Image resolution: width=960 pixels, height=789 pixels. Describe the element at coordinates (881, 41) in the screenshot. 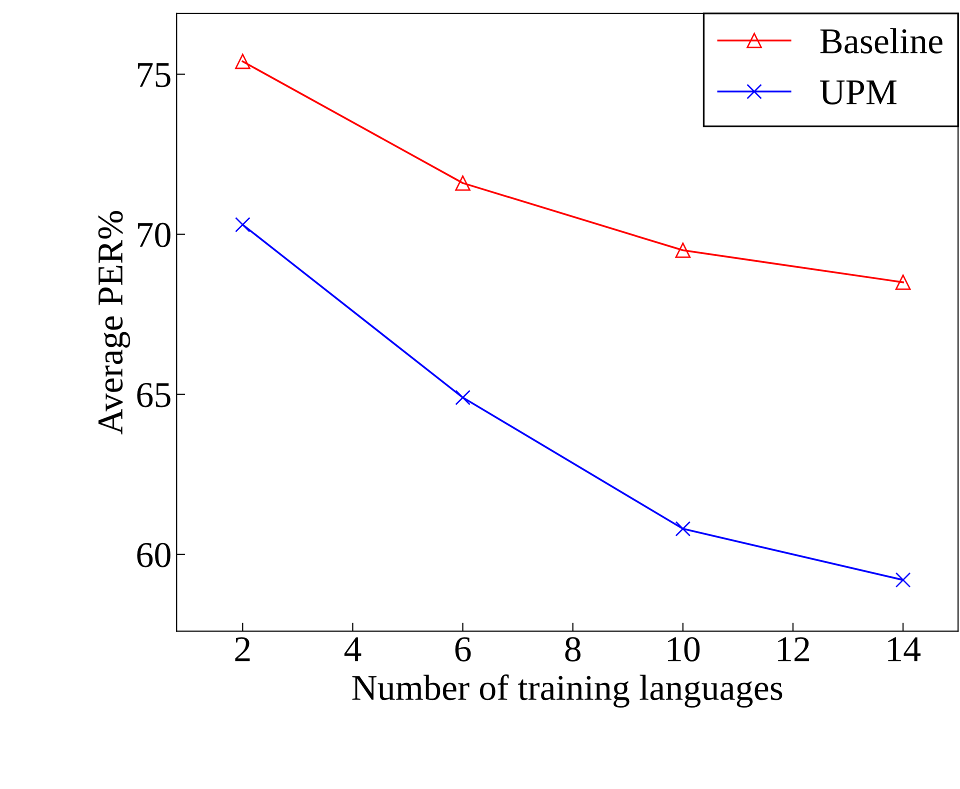

I see `legend-label: Baseline` at that location.